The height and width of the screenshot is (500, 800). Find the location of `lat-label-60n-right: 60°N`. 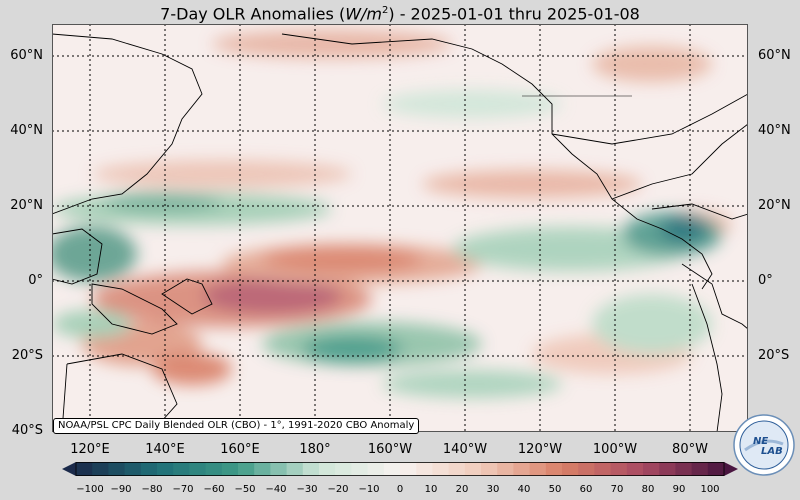

lat-label-60n-right: 60°N is located at coordinates (774, 55).